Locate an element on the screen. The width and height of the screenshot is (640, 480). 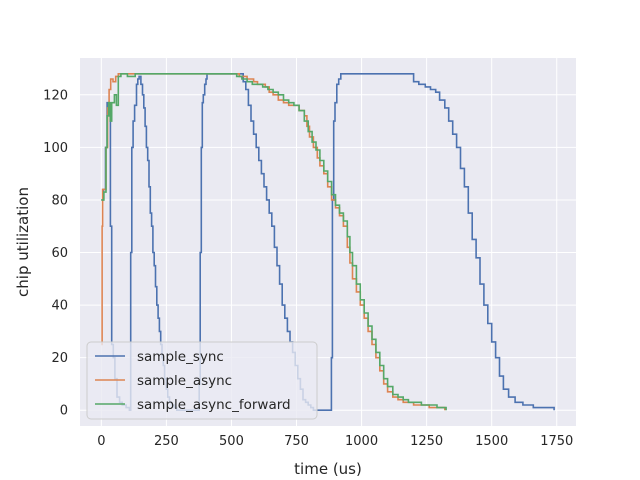
x-tick-label: 500 is located at coordinates (231, 441).